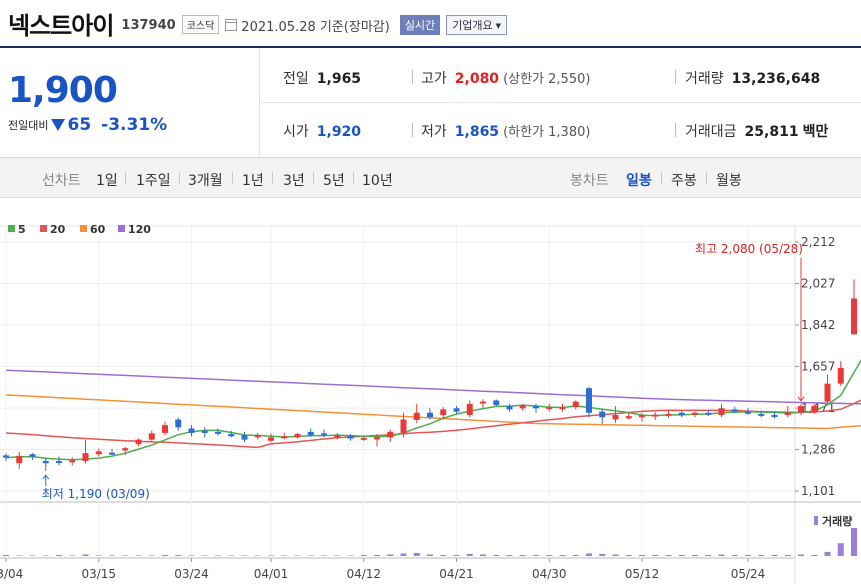 The image size is (861, 586). I want to click on volume-cell: 거래량 13,236,648, so click(752, 78).